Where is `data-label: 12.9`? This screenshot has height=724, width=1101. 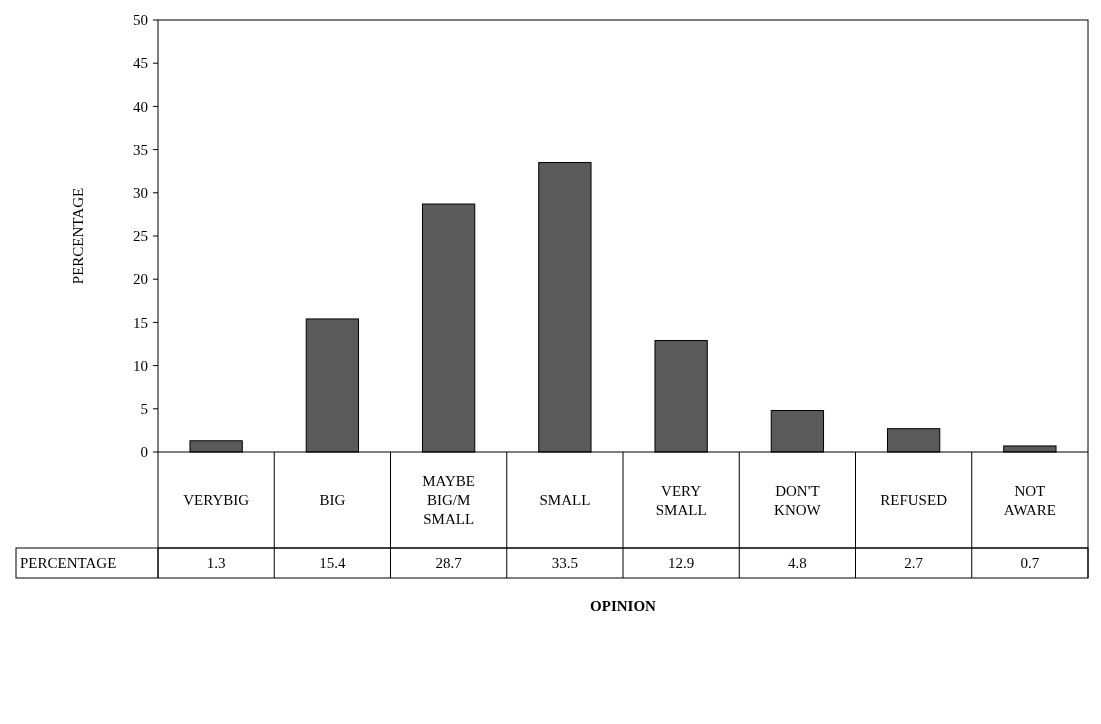
data-label: 12.9 is located at coordinates (681, 563).